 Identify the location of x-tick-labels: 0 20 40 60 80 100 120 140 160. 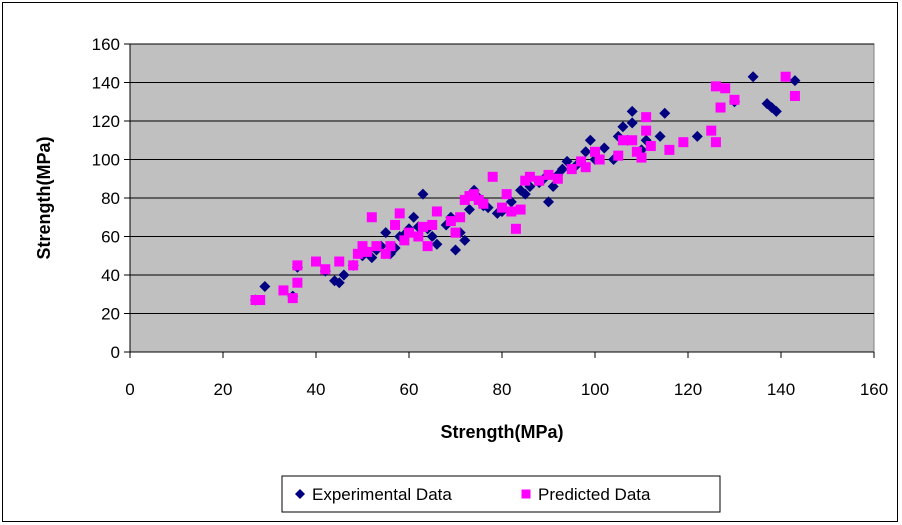
(506, 389).